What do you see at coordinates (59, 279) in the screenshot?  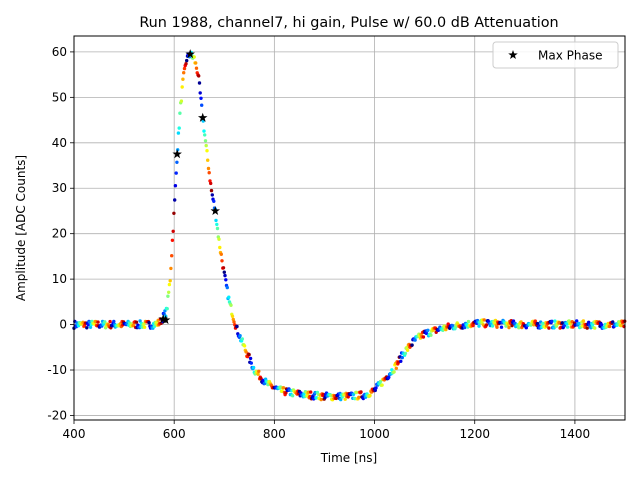 I see `y-tick-label: 10` at bounding box center [59, 279].